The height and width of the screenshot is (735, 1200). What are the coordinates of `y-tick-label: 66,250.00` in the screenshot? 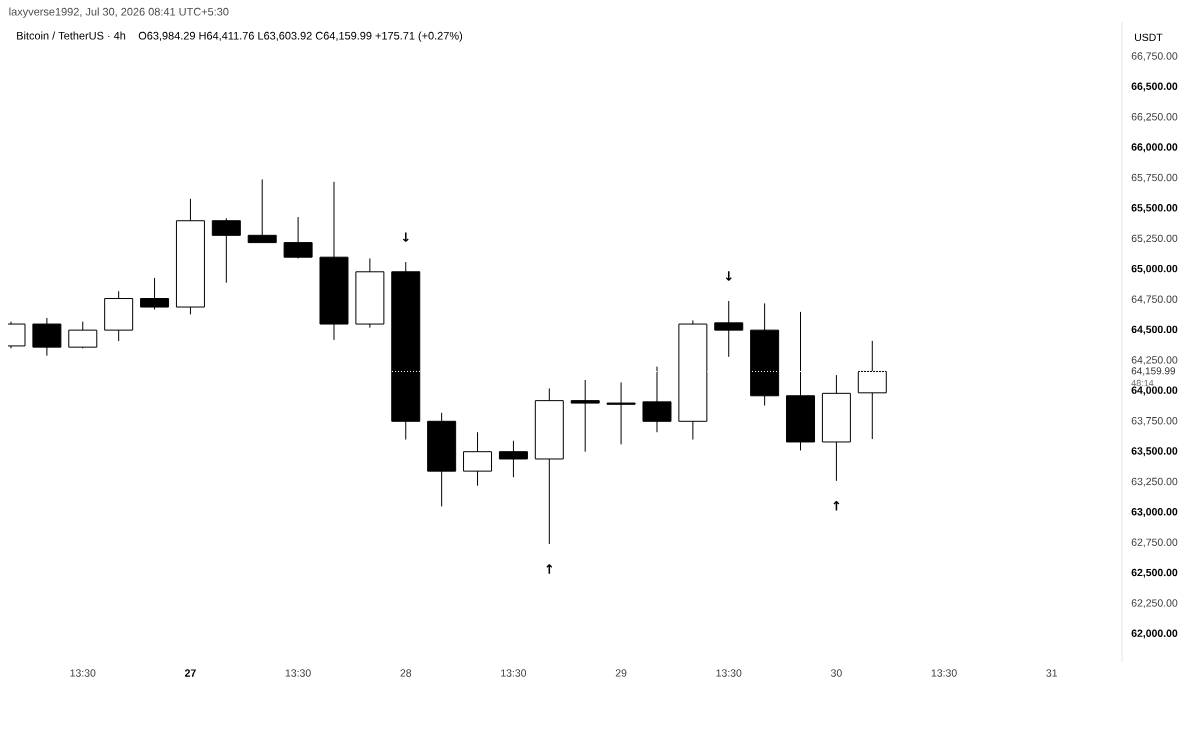 It's located at (1154, 117).